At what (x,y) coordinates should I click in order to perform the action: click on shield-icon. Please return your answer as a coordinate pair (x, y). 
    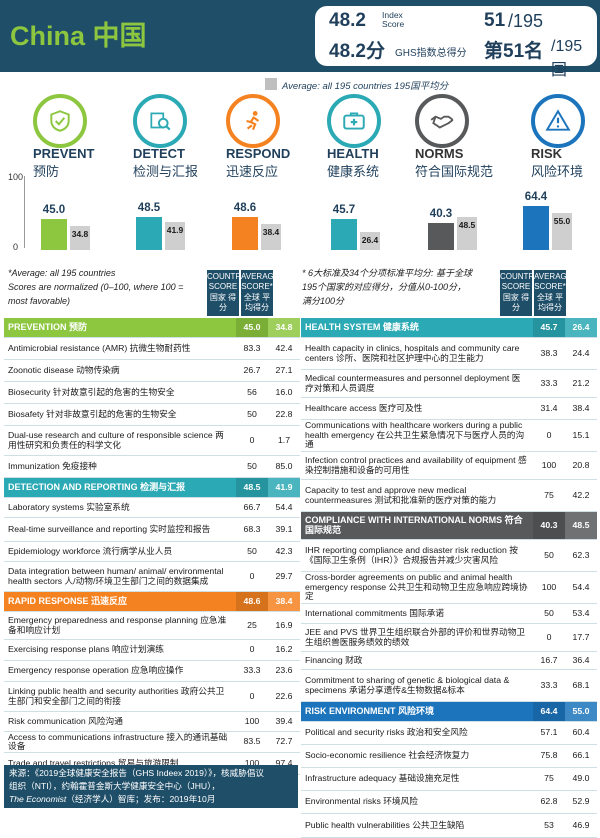
    Looking at the image, I should click on (60, 121).